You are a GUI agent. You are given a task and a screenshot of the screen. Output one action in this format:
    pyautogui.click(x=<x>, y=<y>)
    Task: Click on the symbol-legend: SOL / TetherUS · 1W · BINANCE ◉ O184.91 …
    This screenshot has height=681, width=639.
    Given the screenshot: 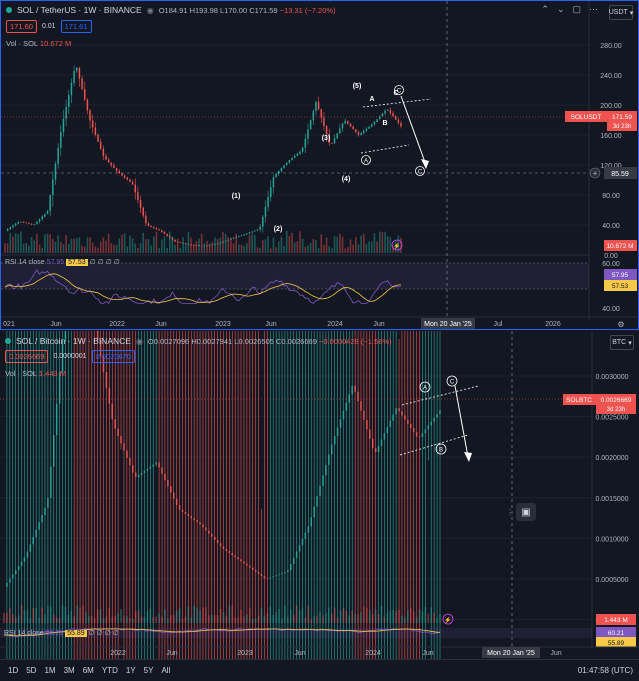 What is the action you would take?
    pyautogui.click(x=171, y=10)
    